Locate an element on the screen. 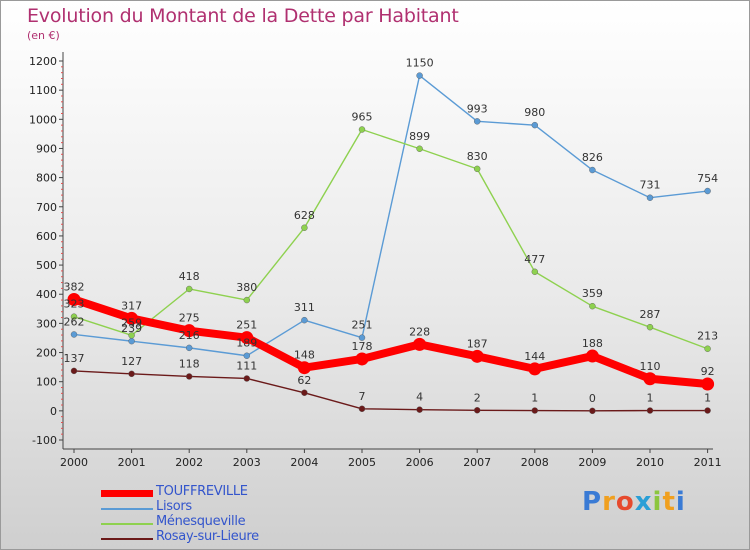 This screenshot has height=550, width=750. logo-letter: P is located at coordinates (592, 502).